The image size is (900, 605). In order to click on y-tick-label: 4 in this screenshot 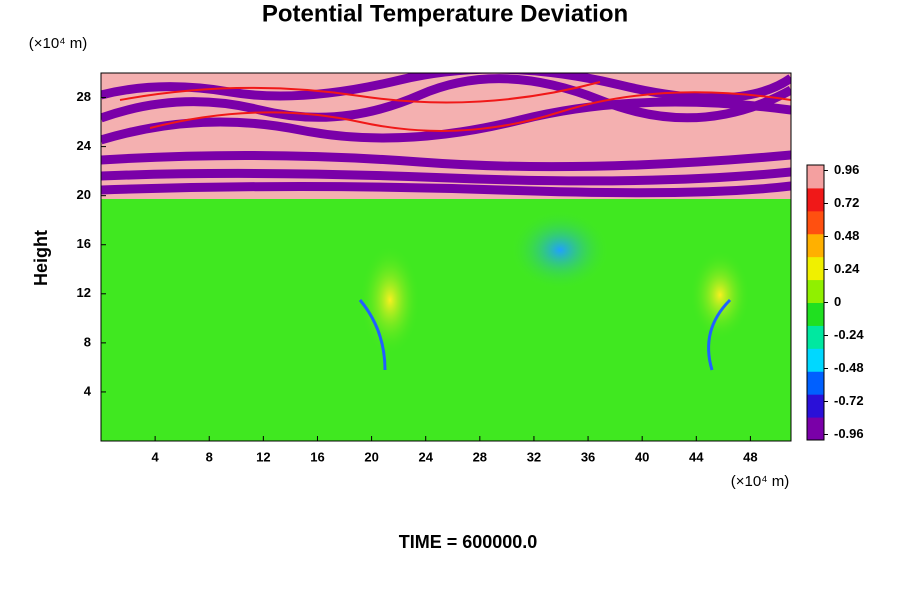, I will do `click(88, 390)`.